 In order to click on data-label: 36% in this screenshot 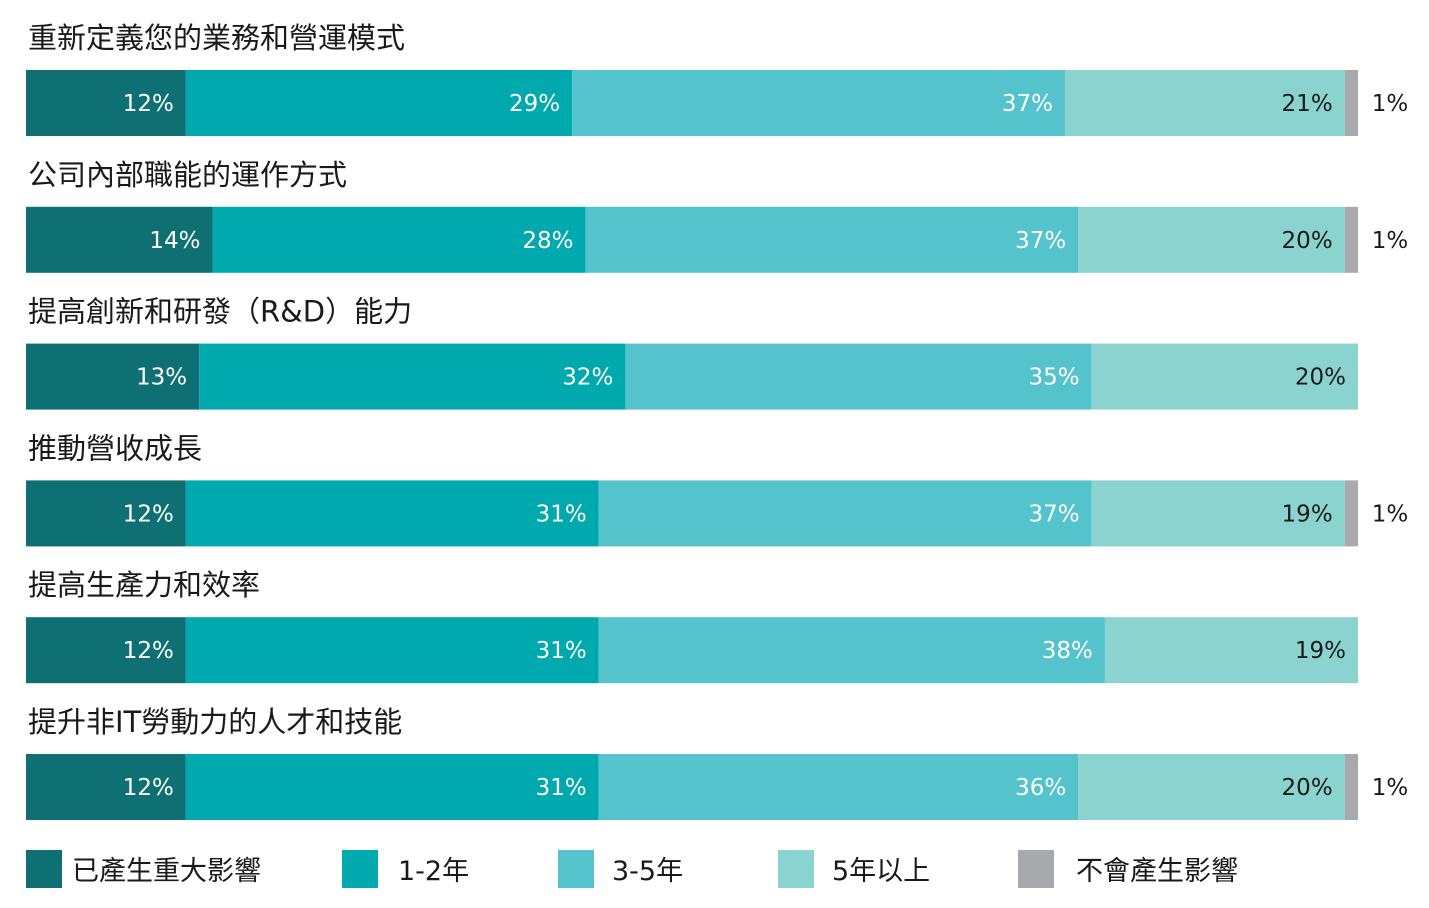, I will do `click(1040, 788)`.